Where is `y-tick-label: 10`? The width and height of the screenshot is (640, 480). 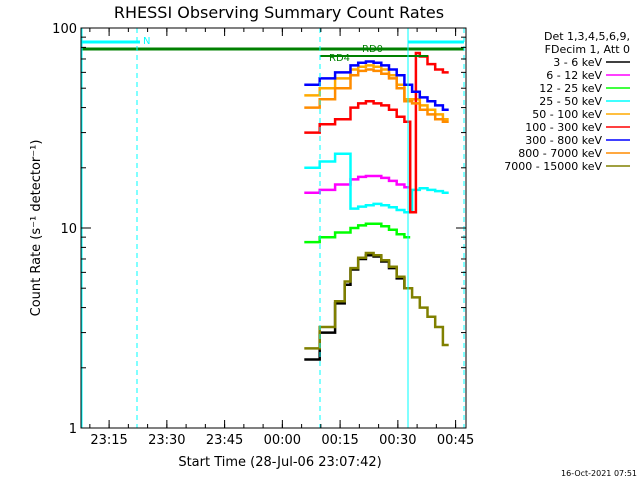 y-tick-label: 10 is located at coordinates (68, 229).